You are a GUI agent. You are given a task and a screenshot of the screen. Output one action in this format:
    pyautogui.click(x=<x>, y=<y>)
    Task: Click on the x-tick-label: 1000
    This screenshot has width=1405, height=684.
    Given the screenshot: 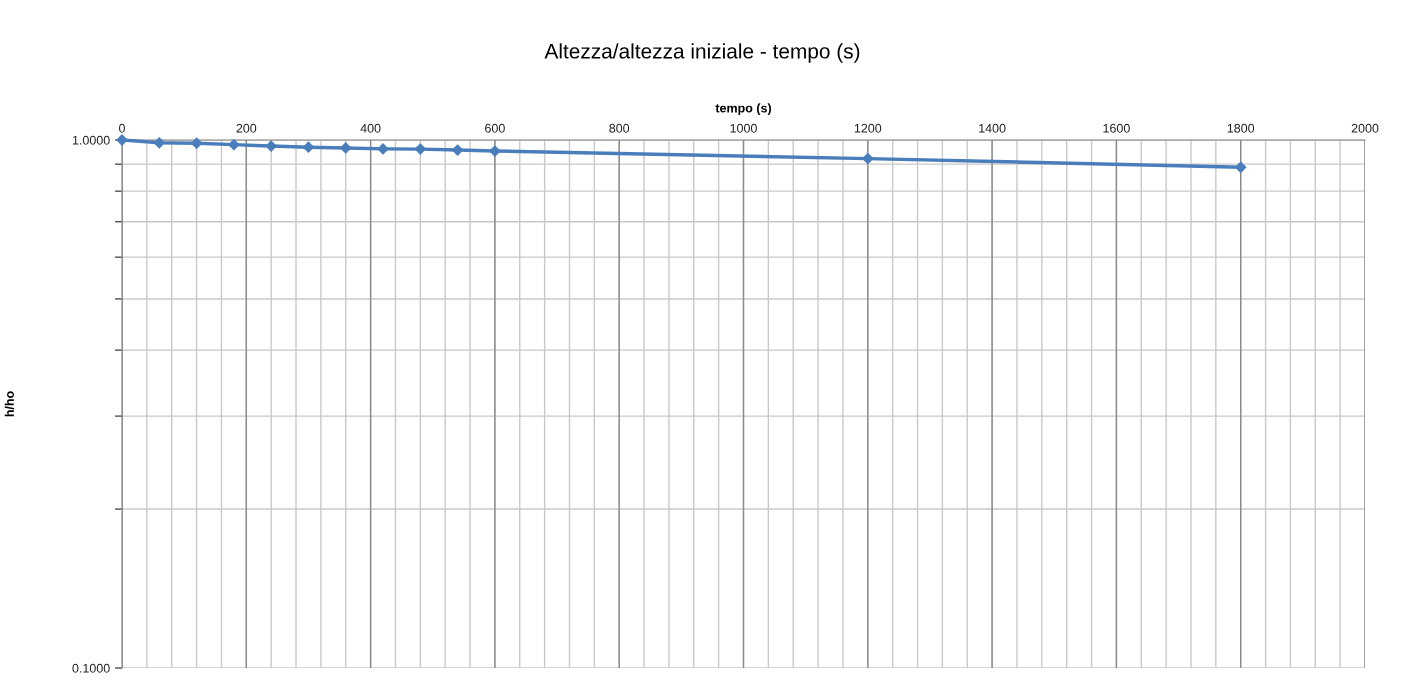 What is the action you would take?
    pyautogui.click(x=743, y=128)
    